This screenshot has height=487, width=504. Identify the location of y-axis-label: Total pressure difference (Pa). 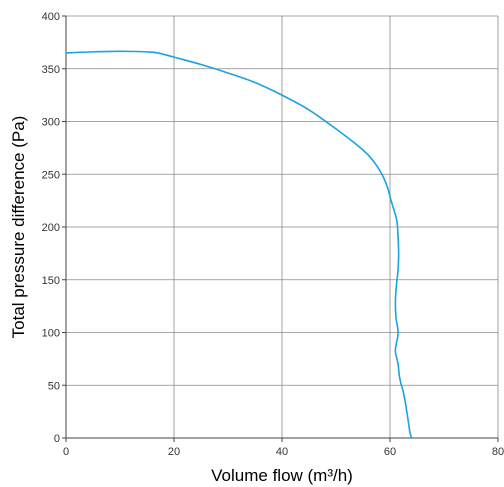
(18, 227).